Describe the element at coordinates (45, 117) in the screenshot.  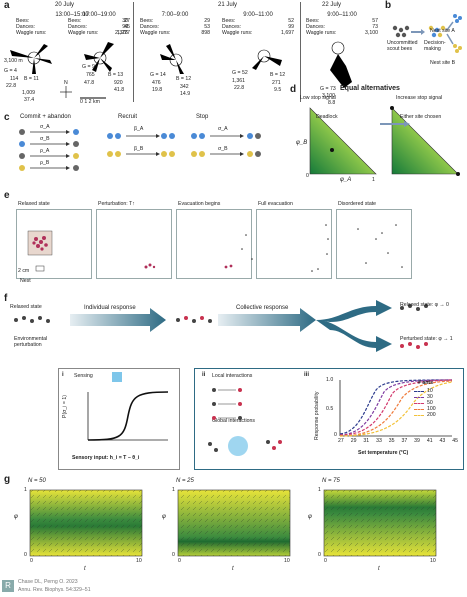
I see `commit-title: Commit + abandon` at that location.